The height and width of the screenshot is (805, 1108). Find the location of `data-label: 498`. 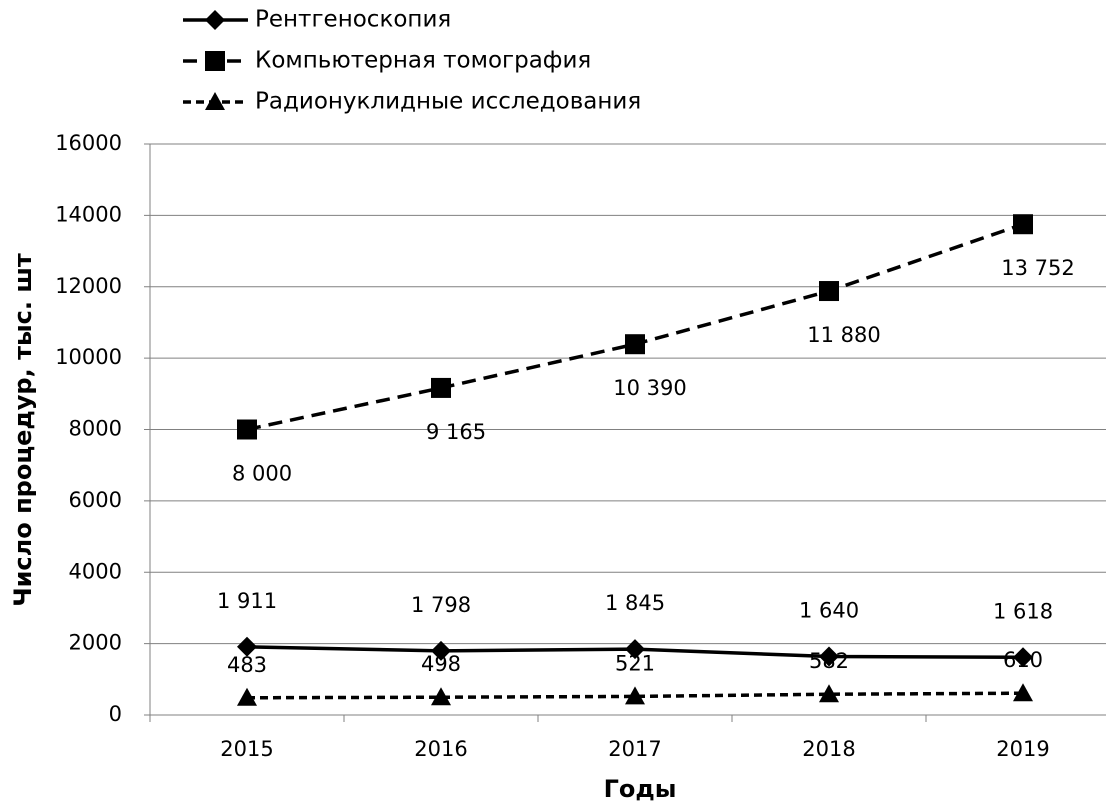

data-label: 498 is located at coordinates (441, 664).